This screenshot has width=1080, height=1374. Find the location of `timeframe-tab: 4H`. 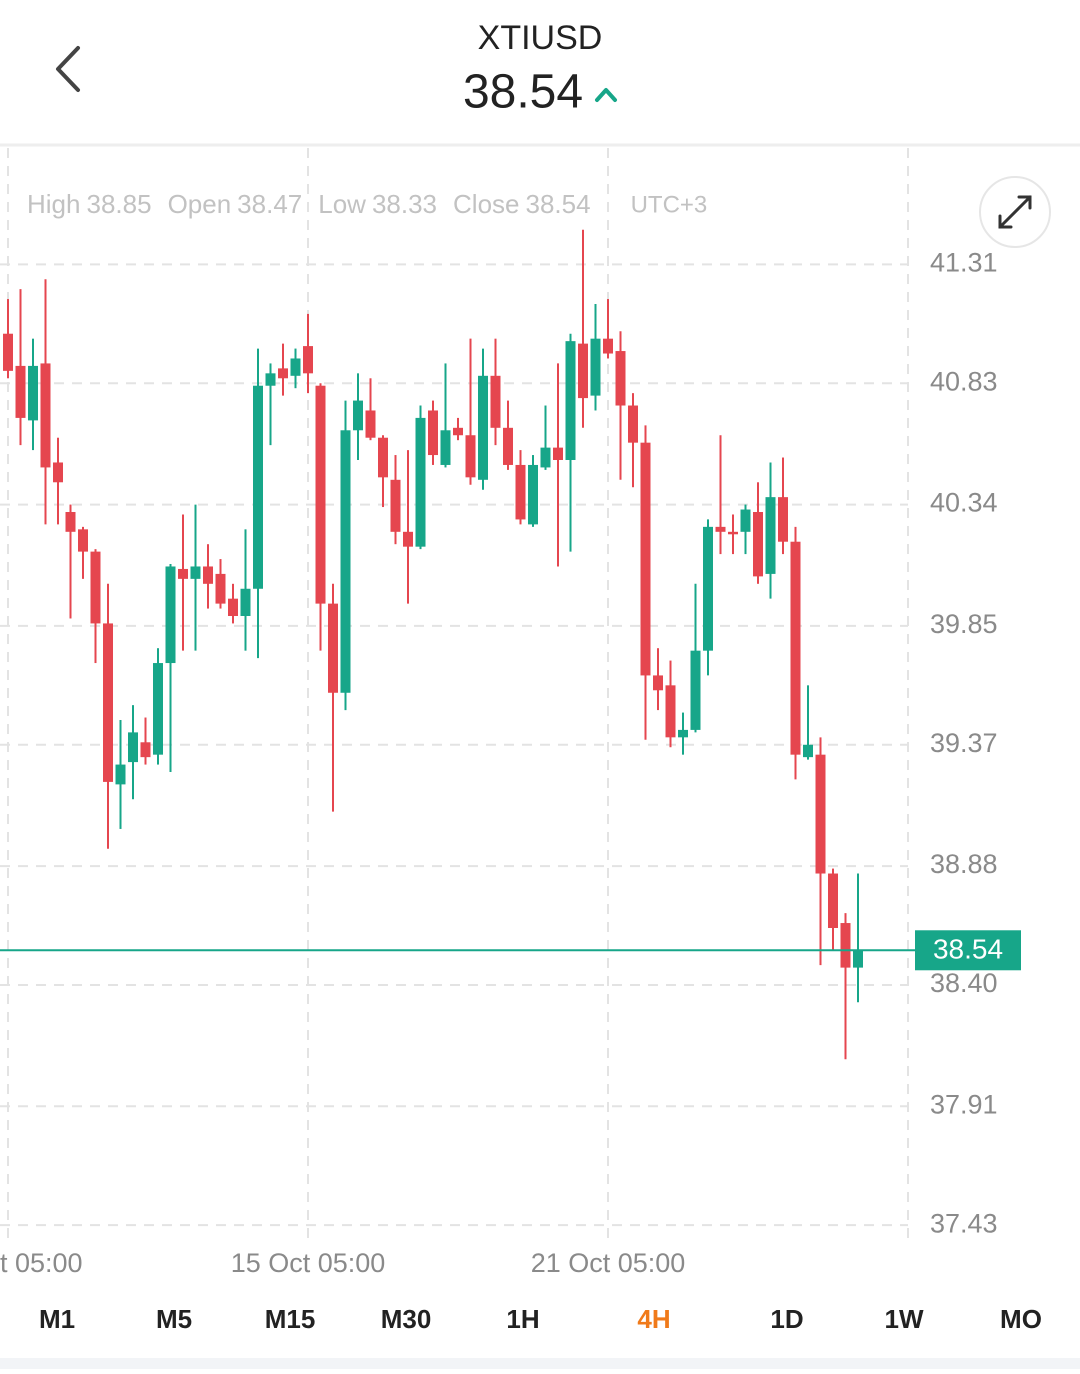

timeframe-tab: 4H is located at coordinates (653, 1319).